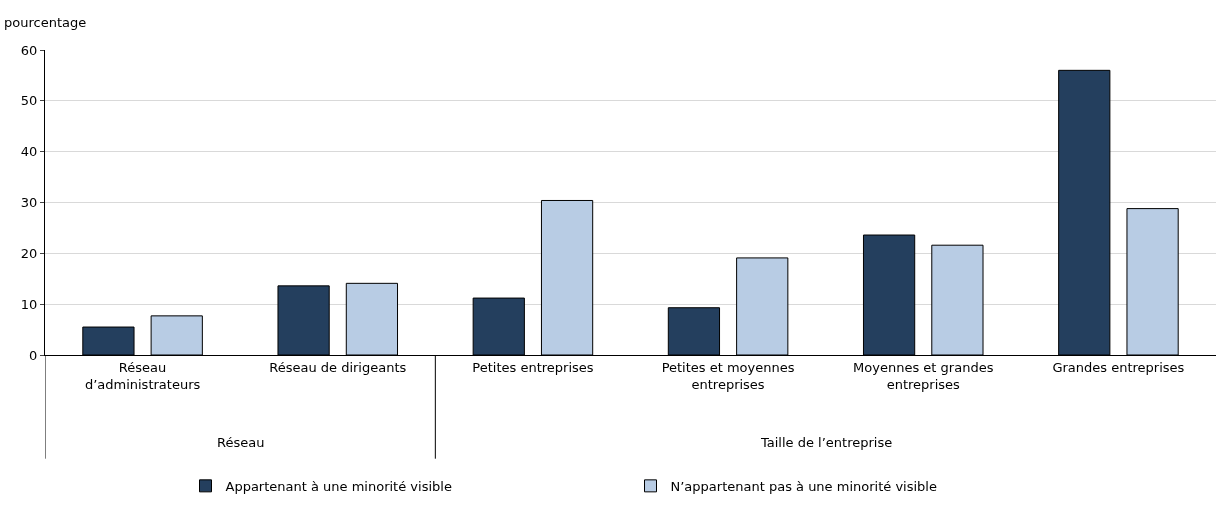 Image resolution: width=1220 pixels, height=505 pixels. What do you see at coordinates (29, 253) in the screenshot?
I see `y-tick-label: 20` at bounding box center [29, 253].